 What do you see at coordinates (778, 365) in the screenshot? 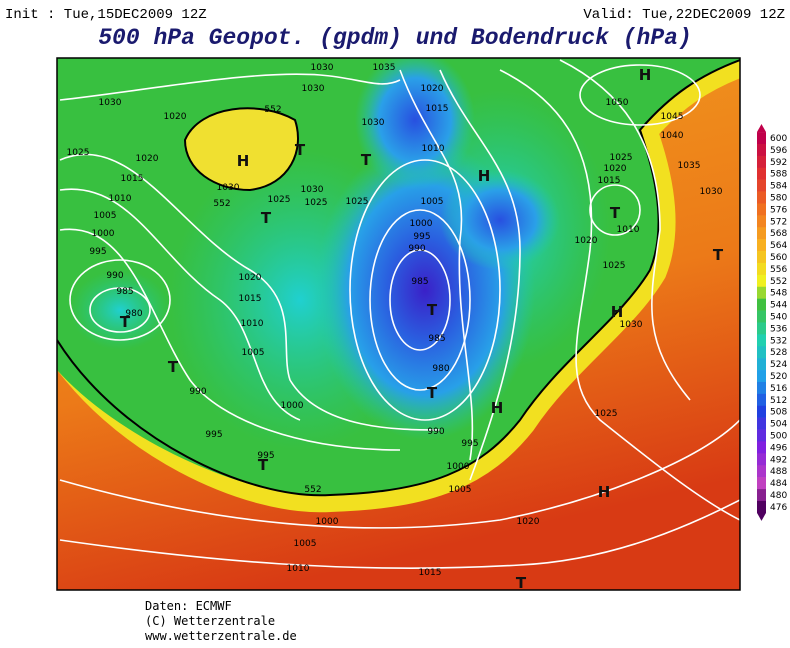
I see `scale-label: 524` at bounding box center [778, 365].